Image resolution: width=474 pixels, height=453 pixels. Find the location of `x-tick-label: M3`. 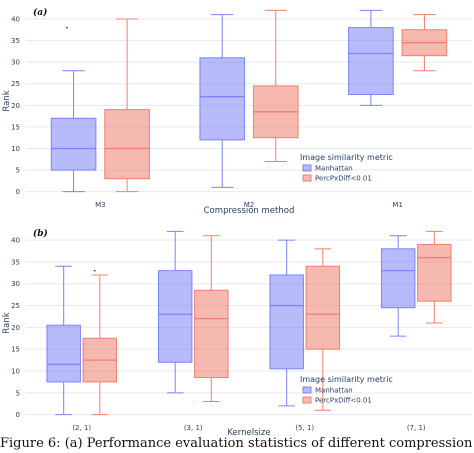

x-tick-label: M3 is located at coordinates (100, 205).